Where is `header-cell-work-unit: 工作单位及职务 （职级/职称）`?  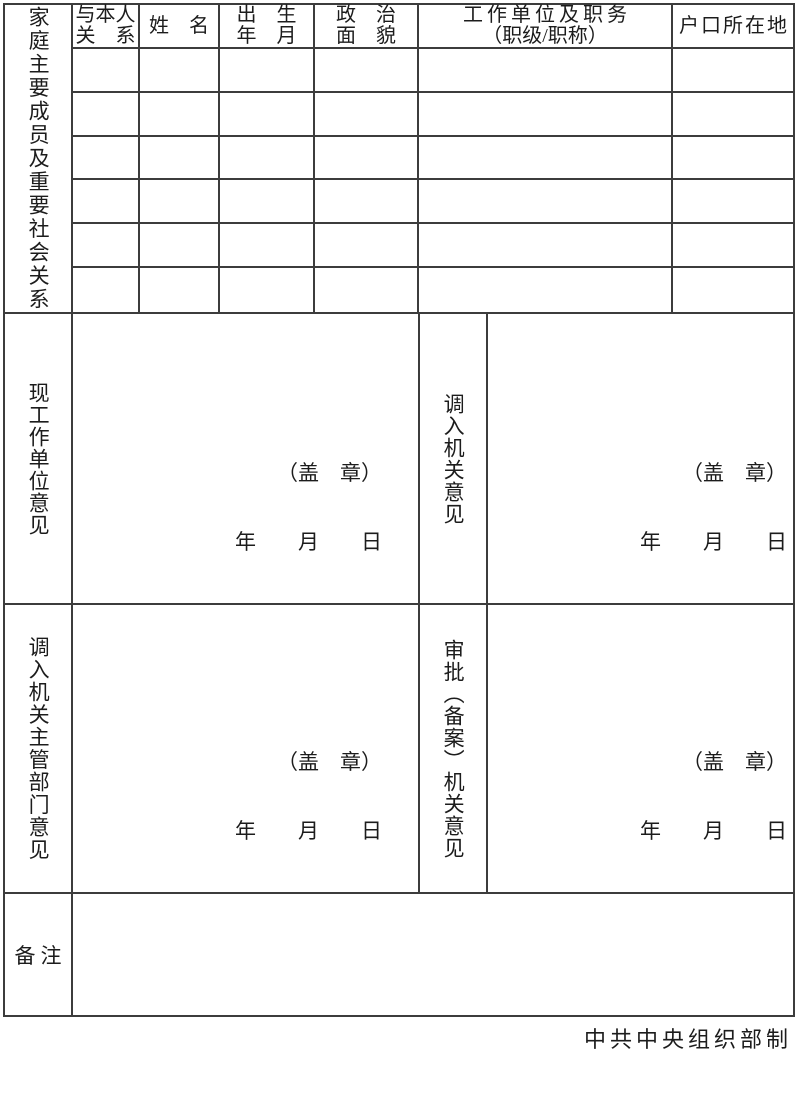 header-cell-work-unit: 工作单位及职务 （职级/职称） is located at coordinates (546, 27).